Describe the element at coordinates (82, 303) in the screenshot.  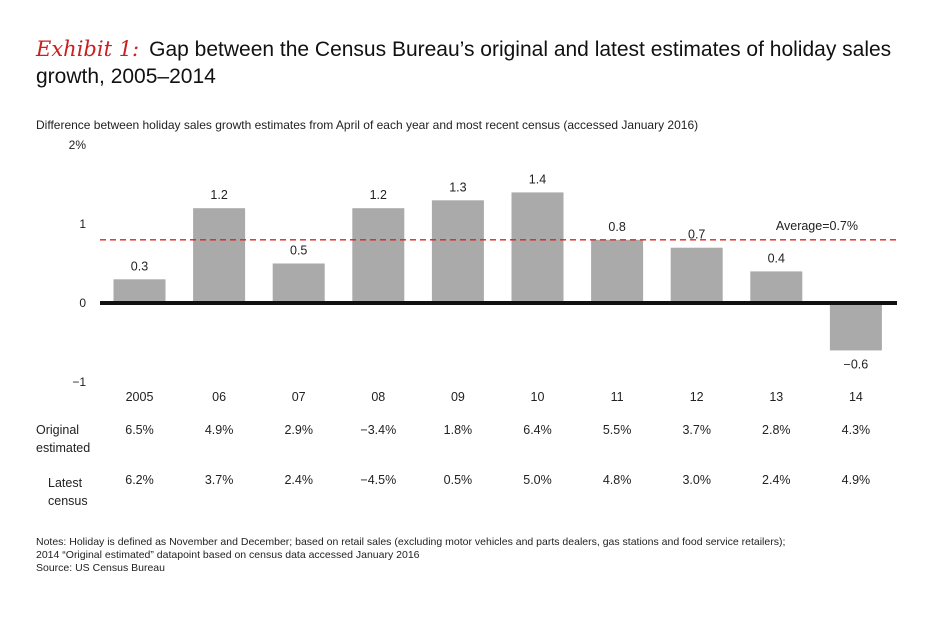
I see `y-tick-label: 0` at that location.